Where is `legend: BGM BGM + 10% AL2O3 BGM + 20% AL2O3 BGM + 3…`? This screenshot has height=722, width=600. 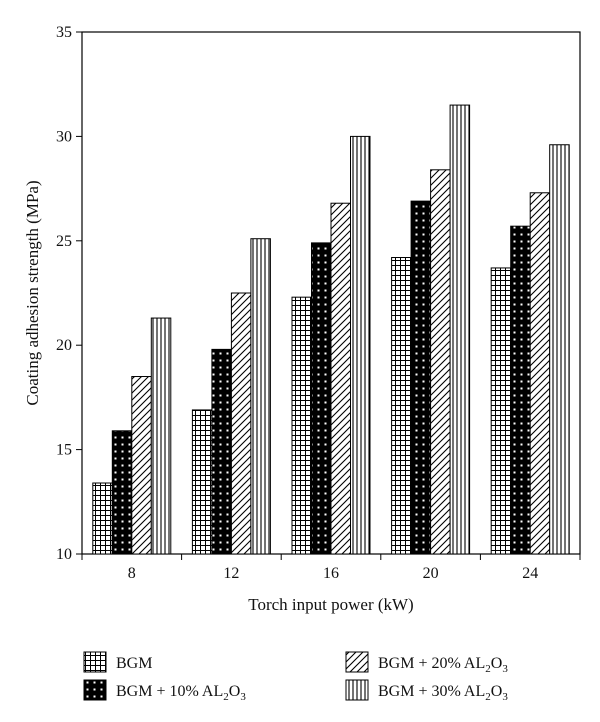
legend: BGM BGM + 10% AL2O3 BGM + 20% AL2O3 BGM + 3… is located at coordinates (295, 677).